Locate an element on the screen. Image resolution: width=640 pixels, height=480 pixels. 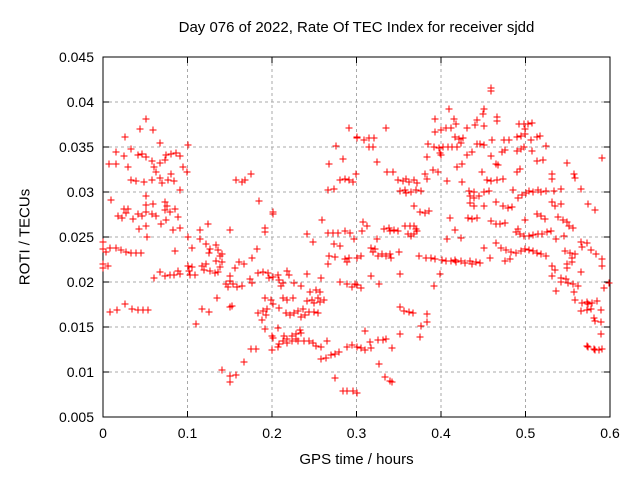
svg-text: 0.6 is located at coordinates (610, 433).